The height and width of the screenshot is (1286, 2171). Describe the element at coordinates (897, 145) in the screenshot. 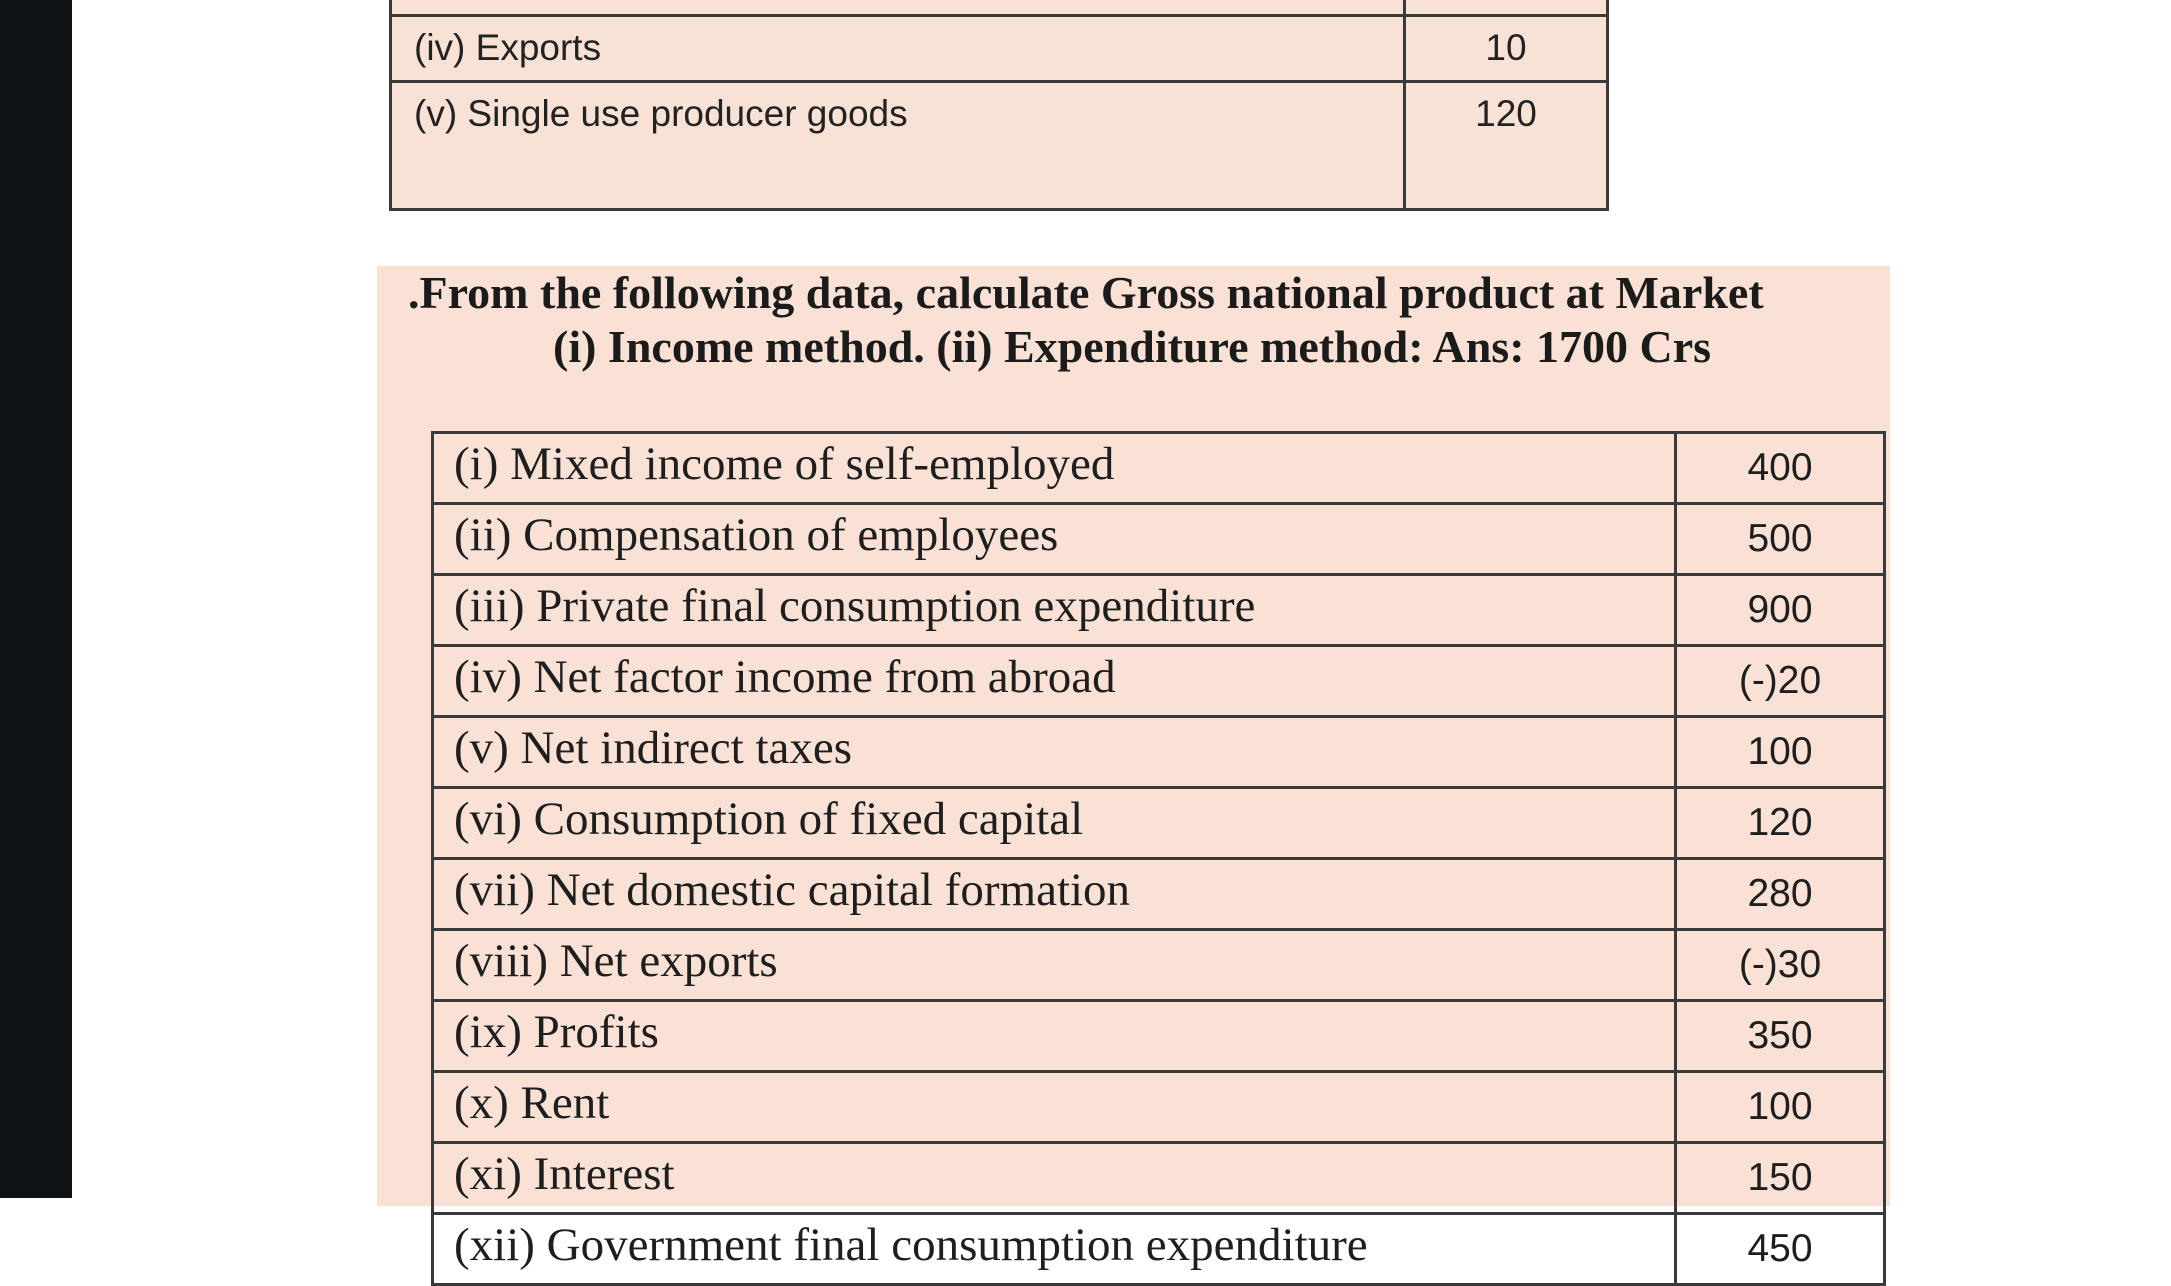

I see `item-cell: (v) Single use producer goods` at that location.